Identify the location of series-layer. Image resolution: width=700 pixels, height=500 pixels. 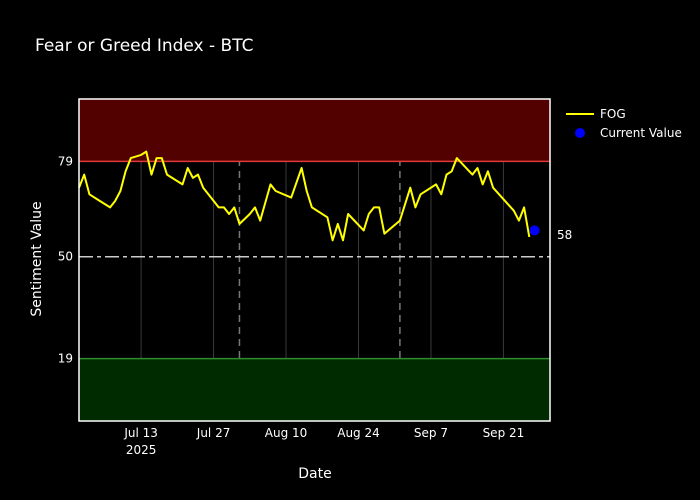
(309, 196).